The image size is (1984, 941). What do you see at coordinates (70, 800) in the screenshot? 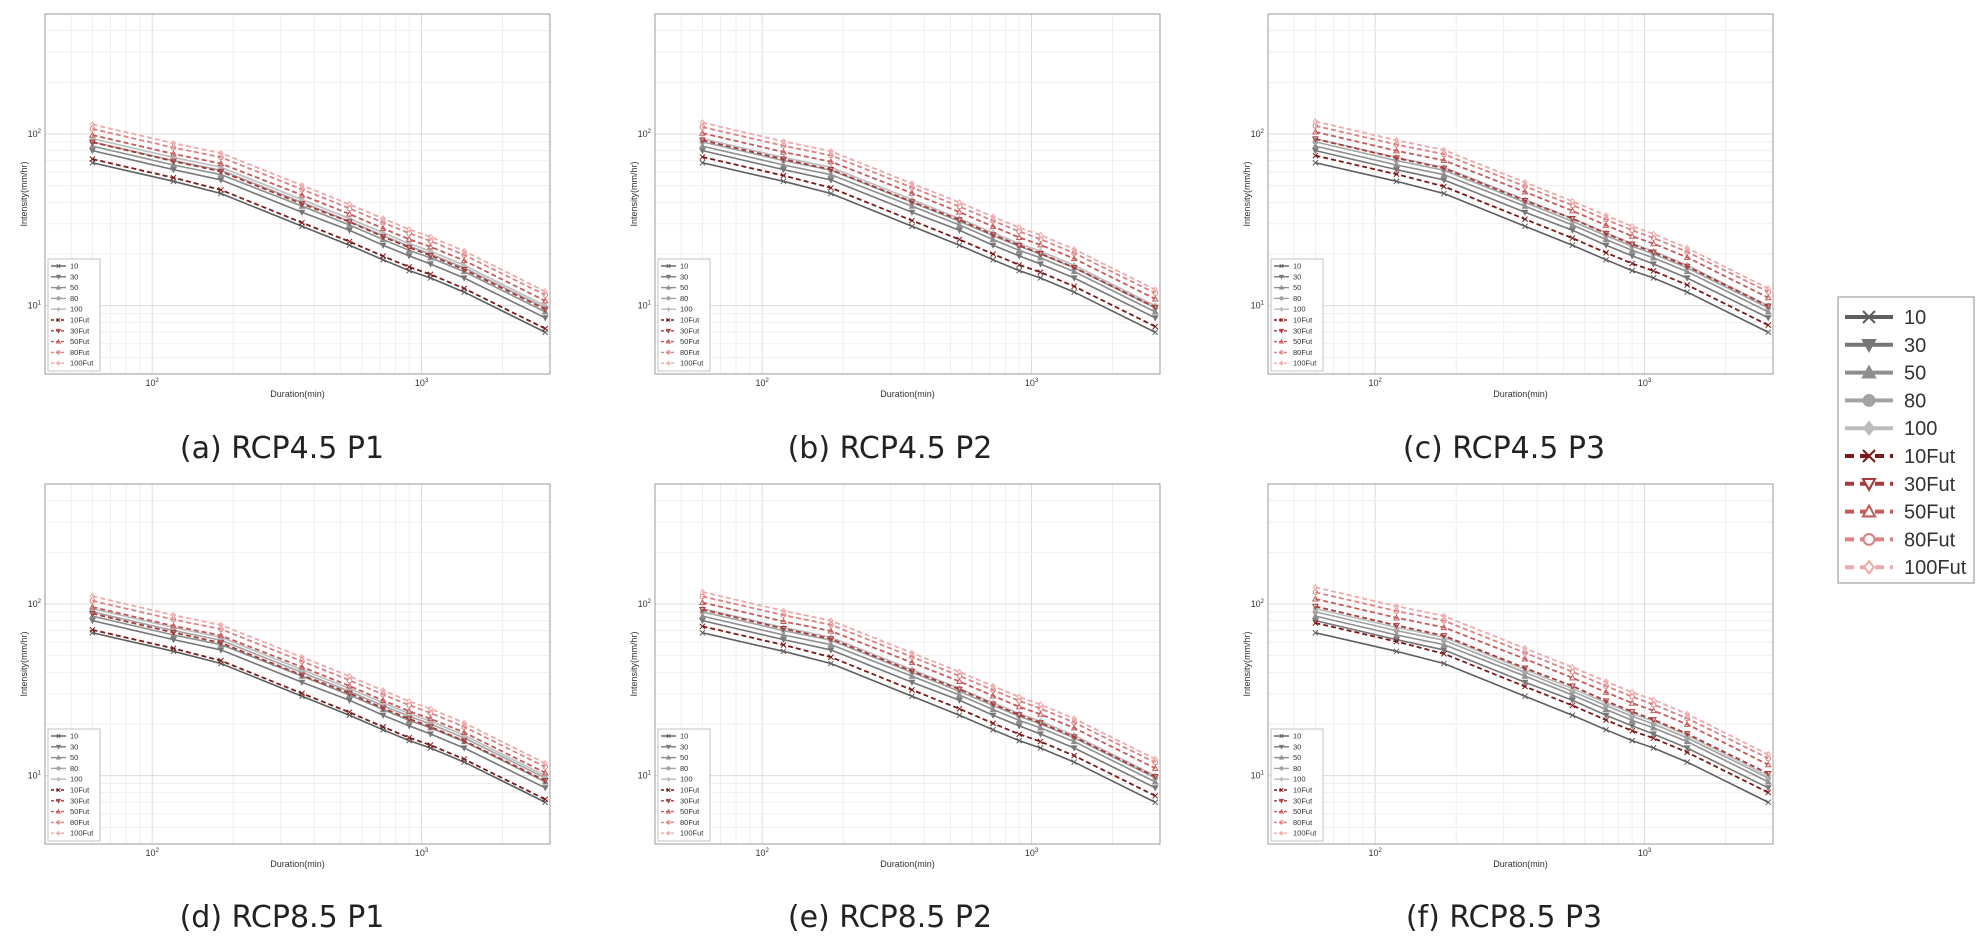
I see `legend-entry-30Fut: 30Fut` at bounding box center [70, 800].